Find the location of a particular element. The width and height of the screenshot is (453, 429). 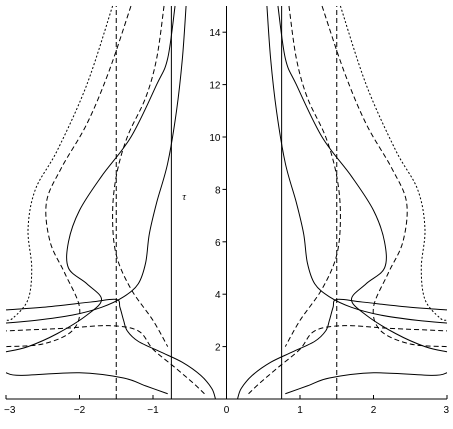

x-tick-label: −3 is located at coordinates (10, 410).